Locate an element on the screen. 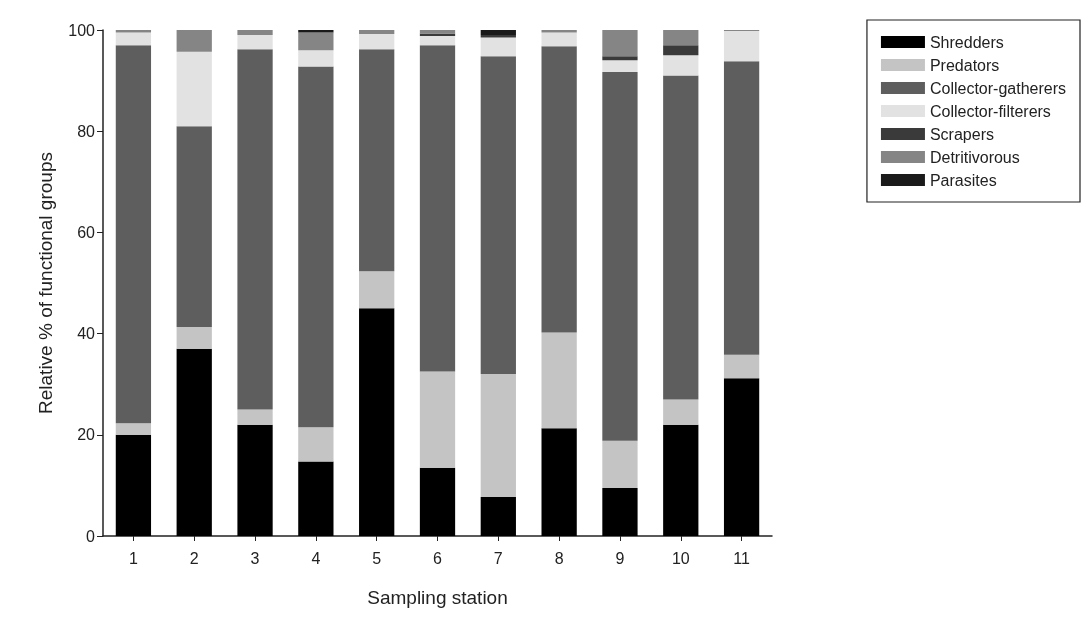  y-tick-label: 40 is located at coordinates (86, 334).